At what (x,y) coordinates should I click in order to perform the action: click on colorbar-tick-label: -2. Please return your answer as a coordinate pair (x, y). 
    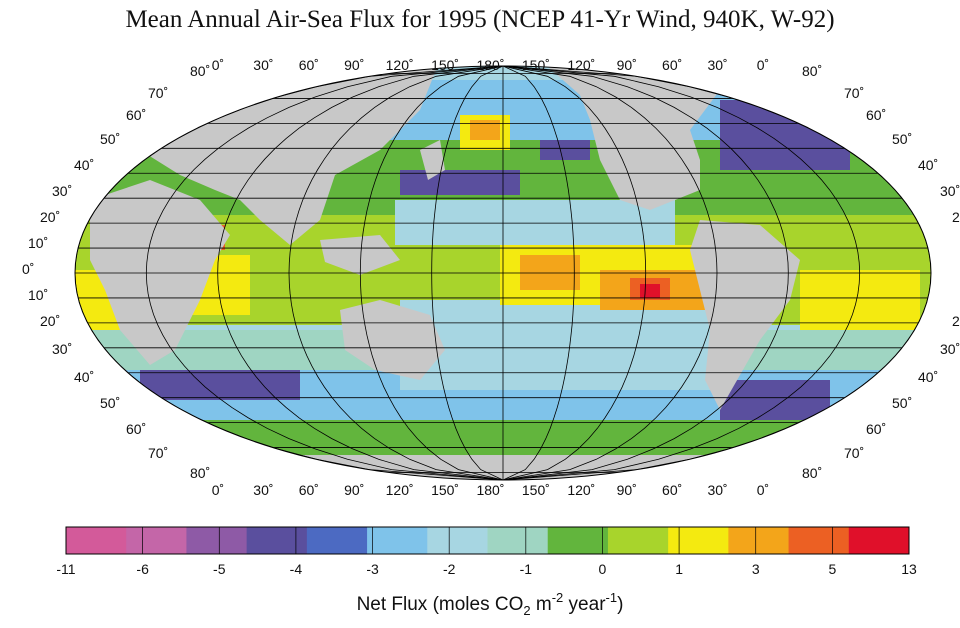
    Looking at the image, I should click on (449, 569).